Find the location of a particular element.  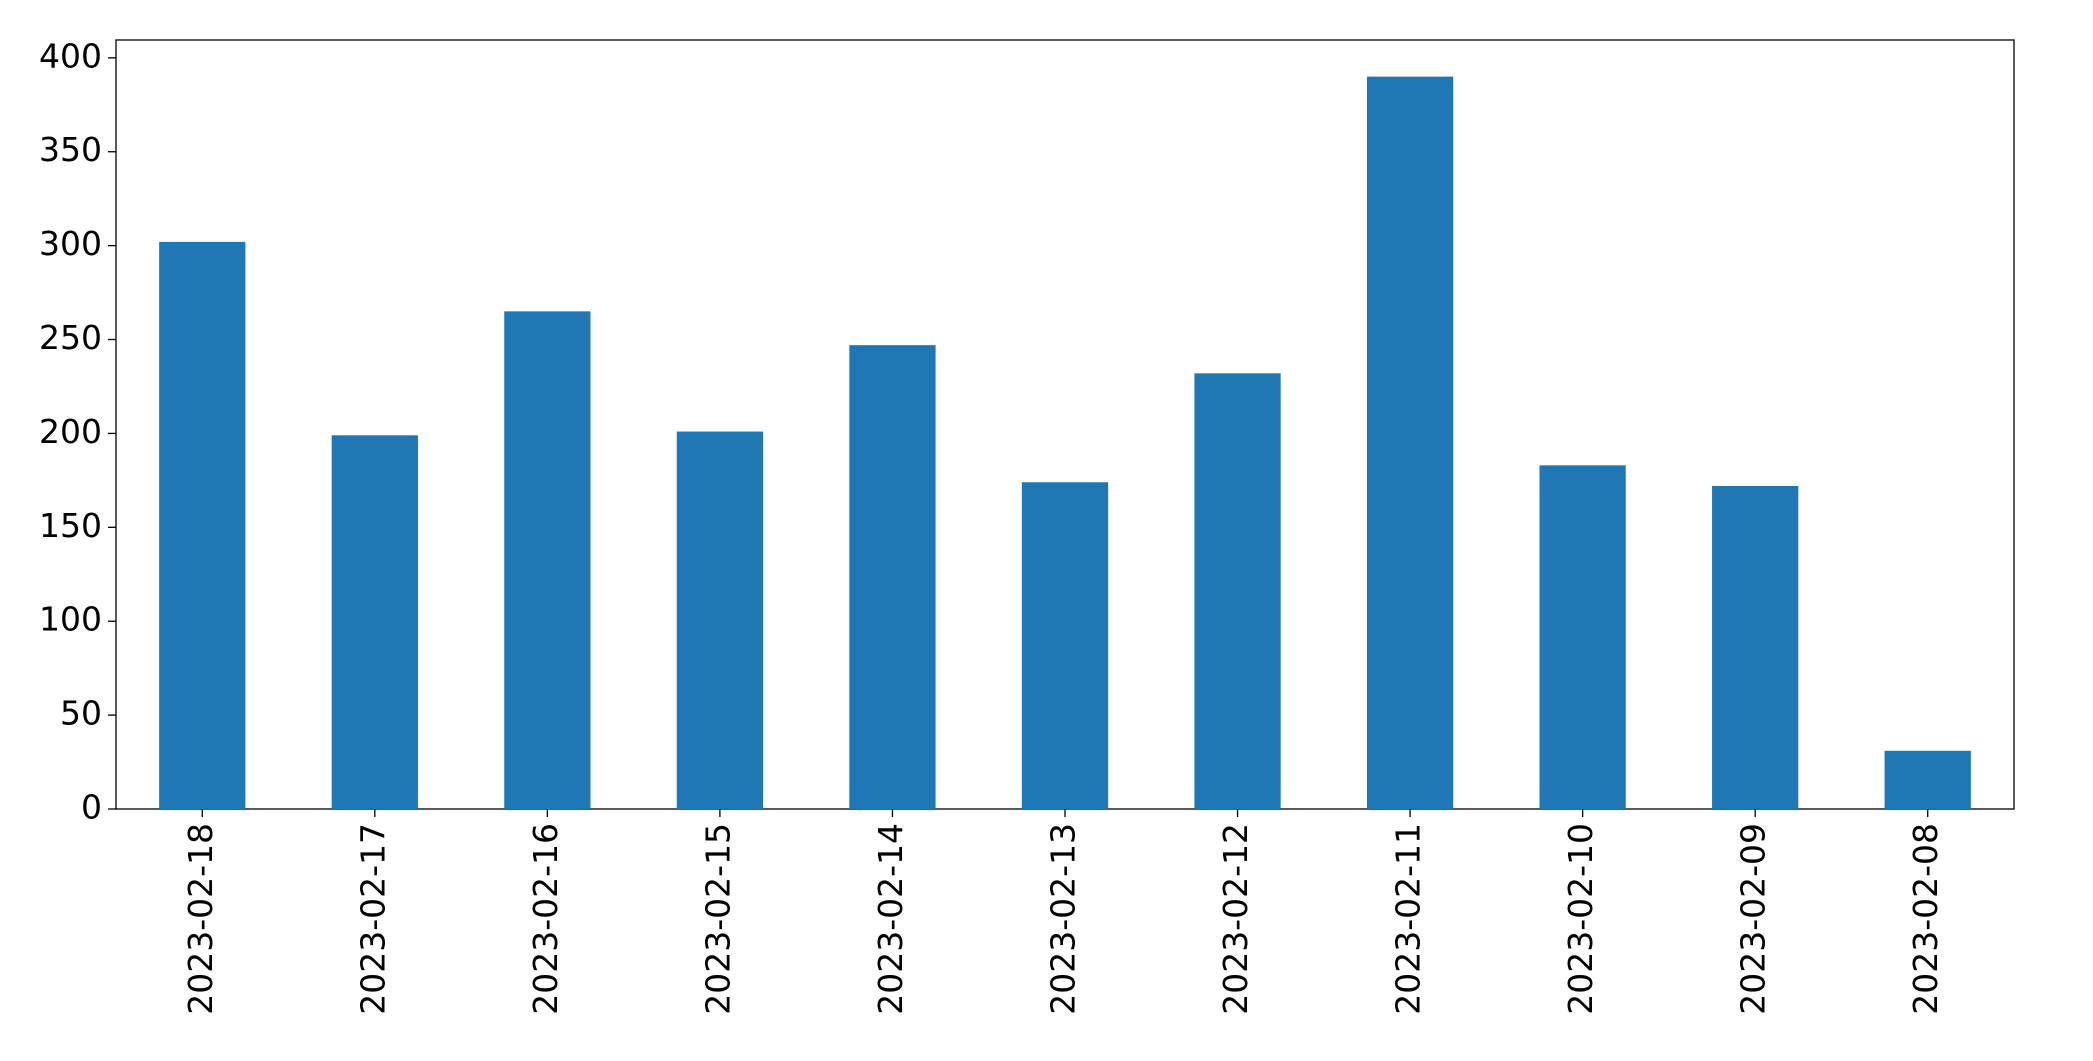

x-tick-label: 2023-02-11 is located at coordinates (1408, 919).